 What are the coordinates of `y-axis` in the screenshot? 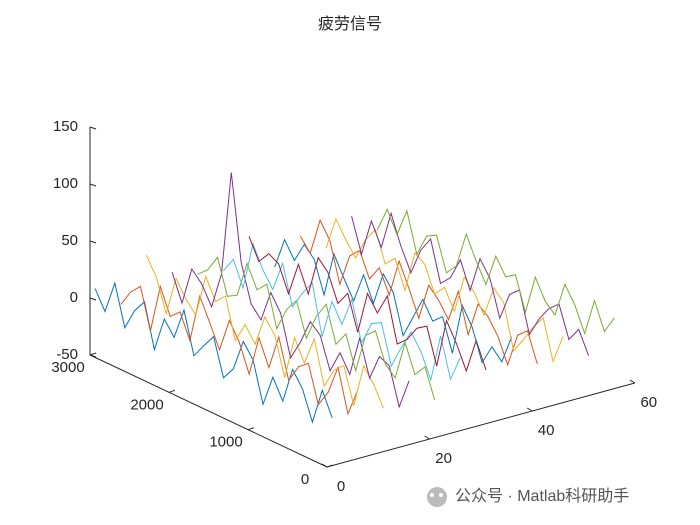 It's located at (208, 411).